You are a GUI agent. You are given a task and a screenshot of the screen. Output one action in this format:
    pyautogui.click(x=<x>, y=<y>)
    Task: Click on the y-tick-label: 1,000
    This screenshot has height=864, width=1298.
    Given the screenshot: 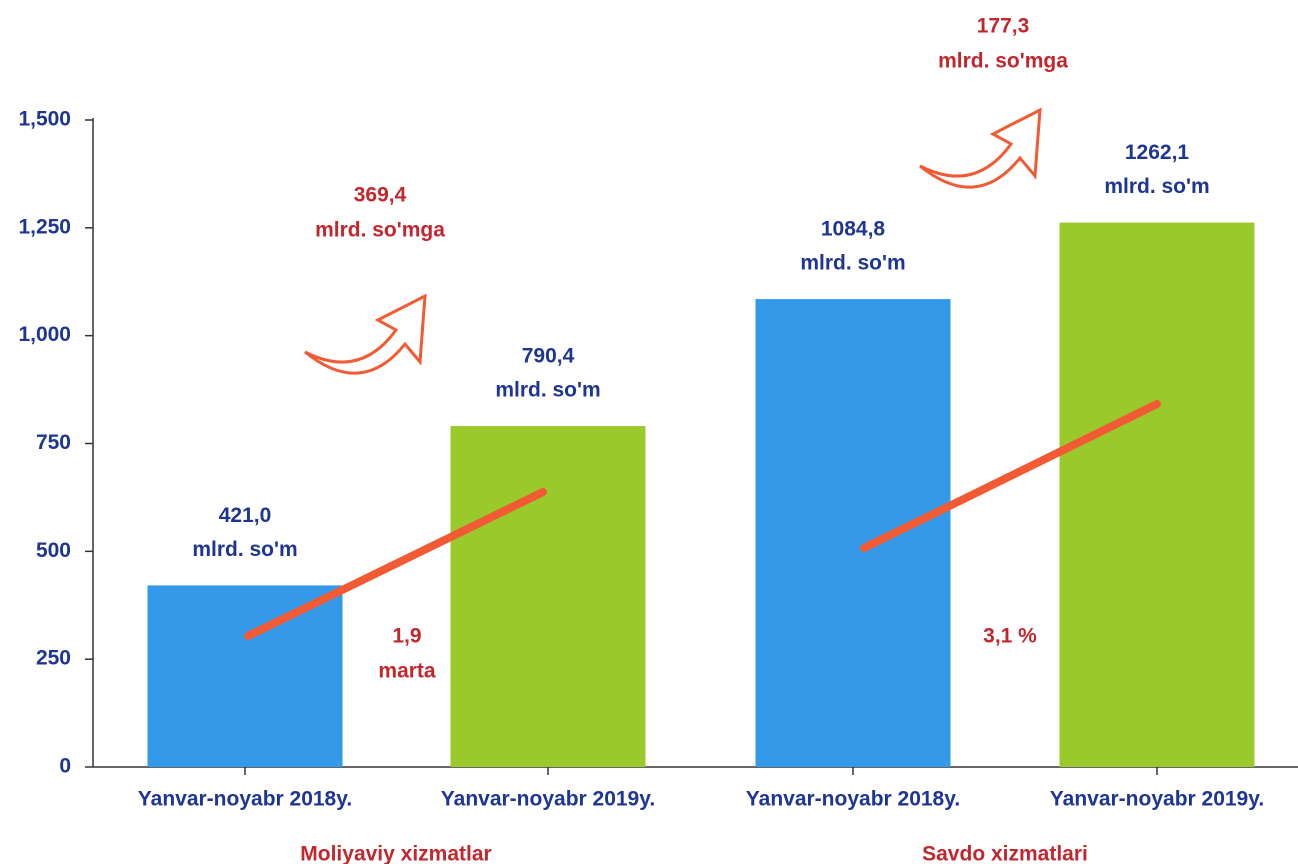 What is the action you would take?
    pyautogui.click(x=44, y=334)
    